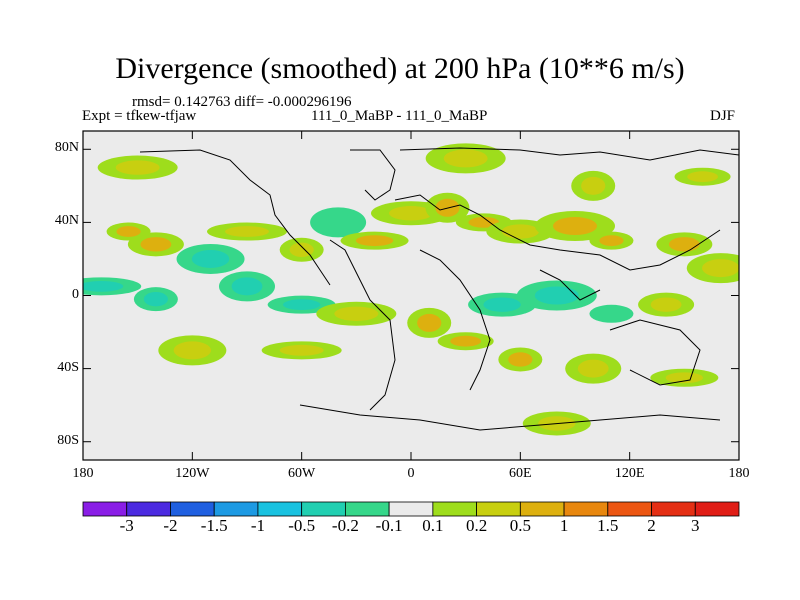 This screenshot has height=600, width=800. I want to click on colorbar-label: -3, so click(126, 525).